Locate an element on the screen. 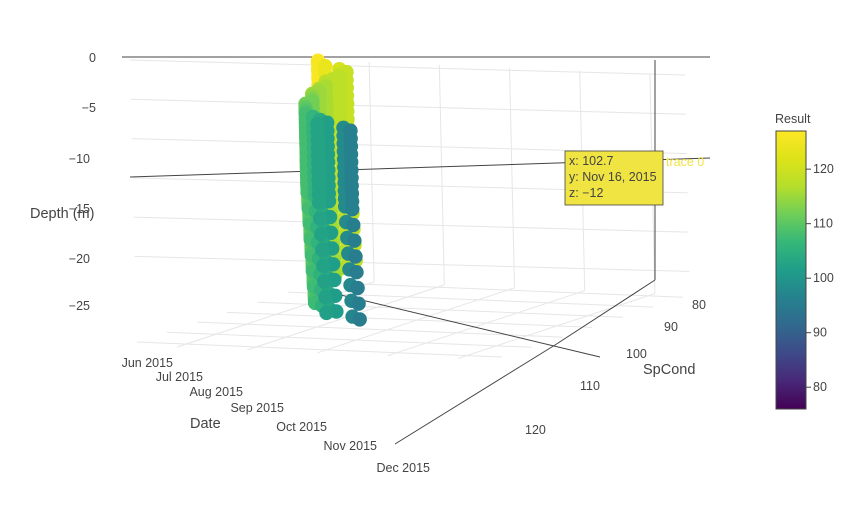 The width and height of the screenshot is (862, 513). colorbar: Result 80 90 100 110 120 is located at coordinates (804, 261).